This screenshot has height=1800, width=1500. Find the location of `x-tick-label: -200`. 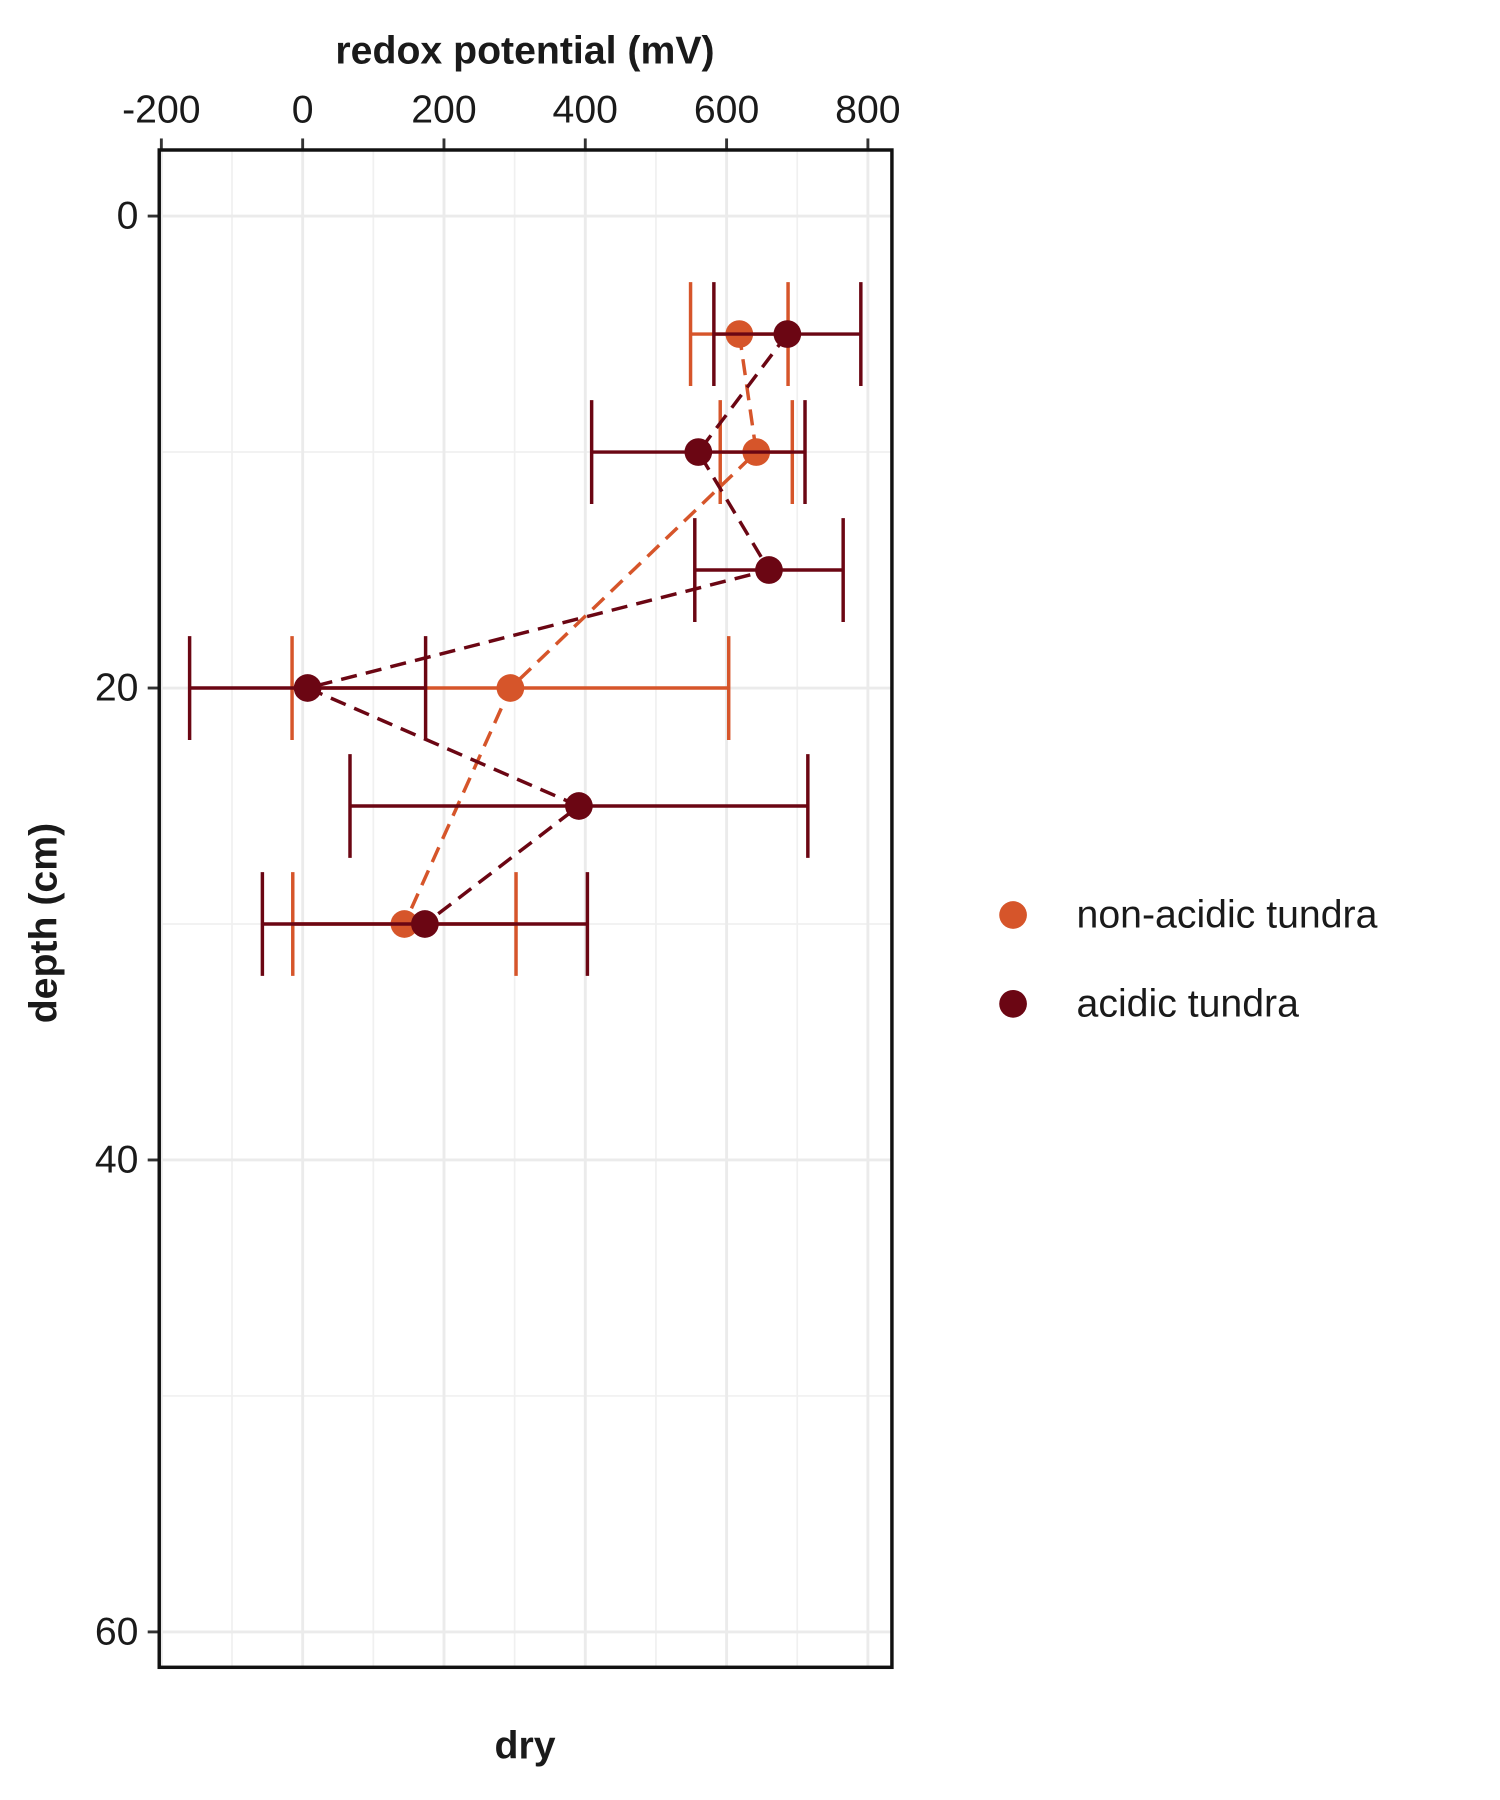

x-tick-label: -200 is located at coordinates (161, 109).